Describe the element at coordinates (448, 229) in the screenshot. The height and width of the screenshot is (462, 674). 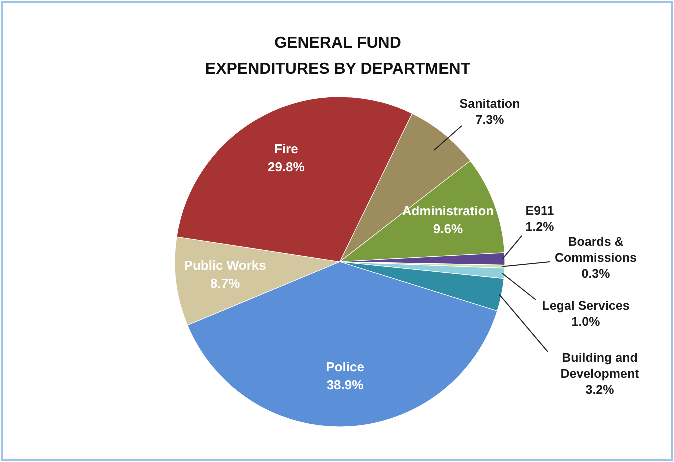
I see `data-label: 9.6%` at that location.